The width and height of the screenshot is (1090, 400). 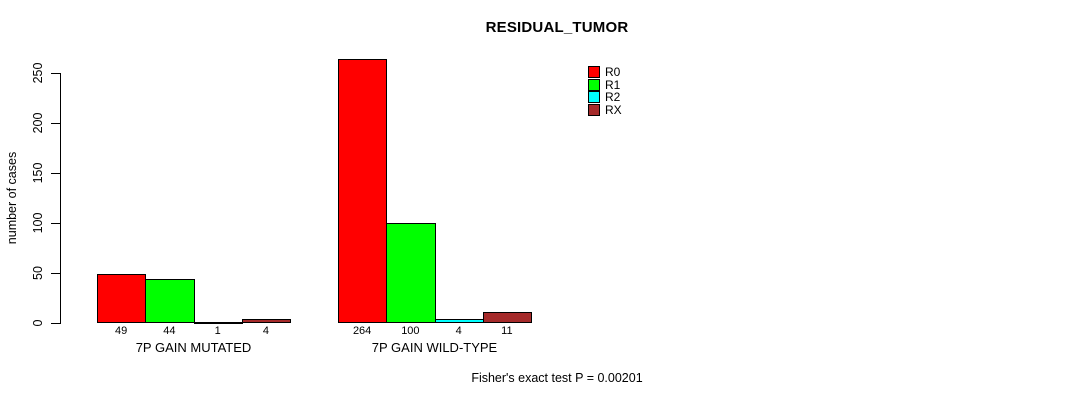 I want to click on bar-value-label: 264, so click(x=362, y=331).